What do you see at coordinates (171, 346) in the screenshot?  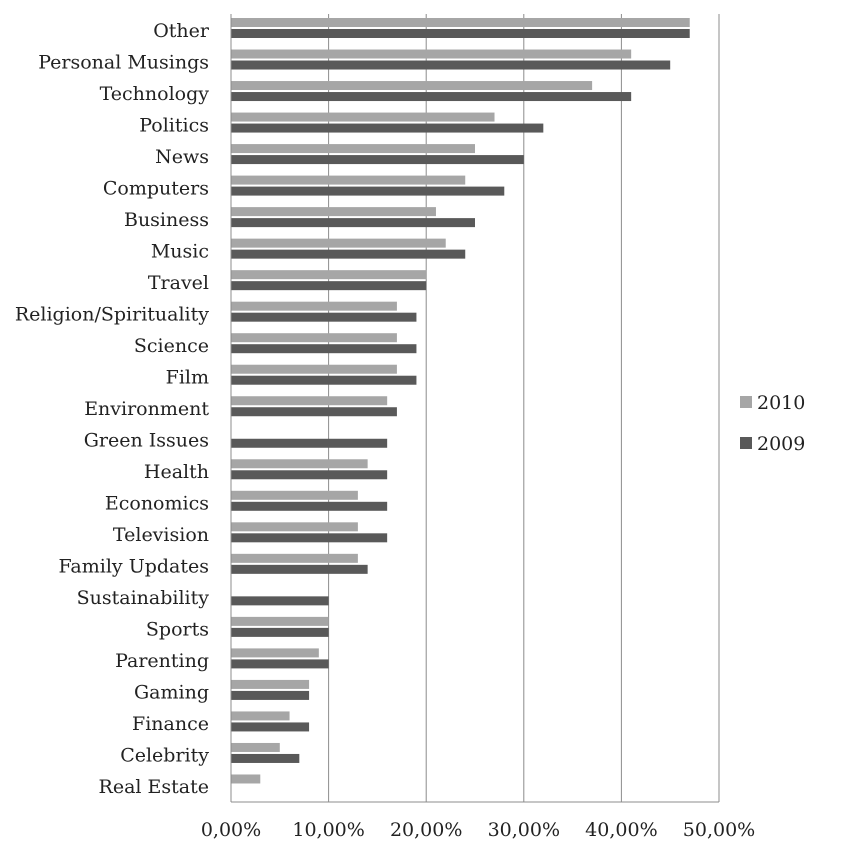 I see `category-label: Science` at bounding box center [171, 346].